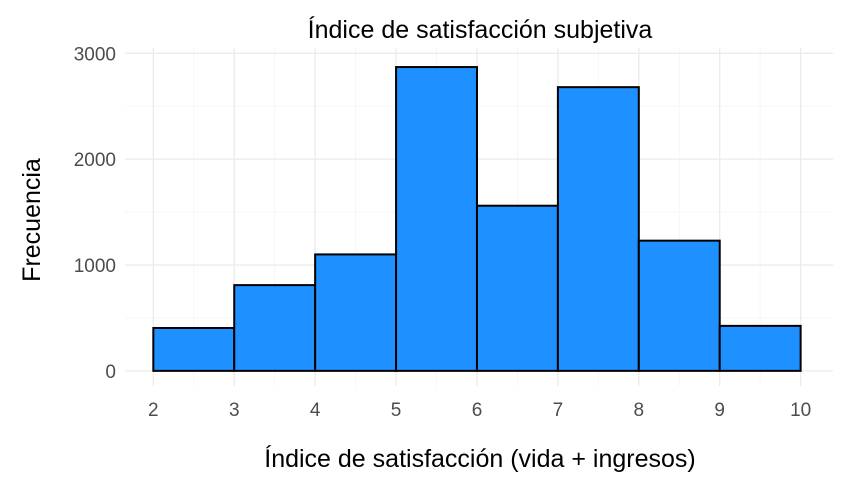 The height and width of the screenshot is (485, 848). I want to click on x-tick-label: 3, so click(234, 410).